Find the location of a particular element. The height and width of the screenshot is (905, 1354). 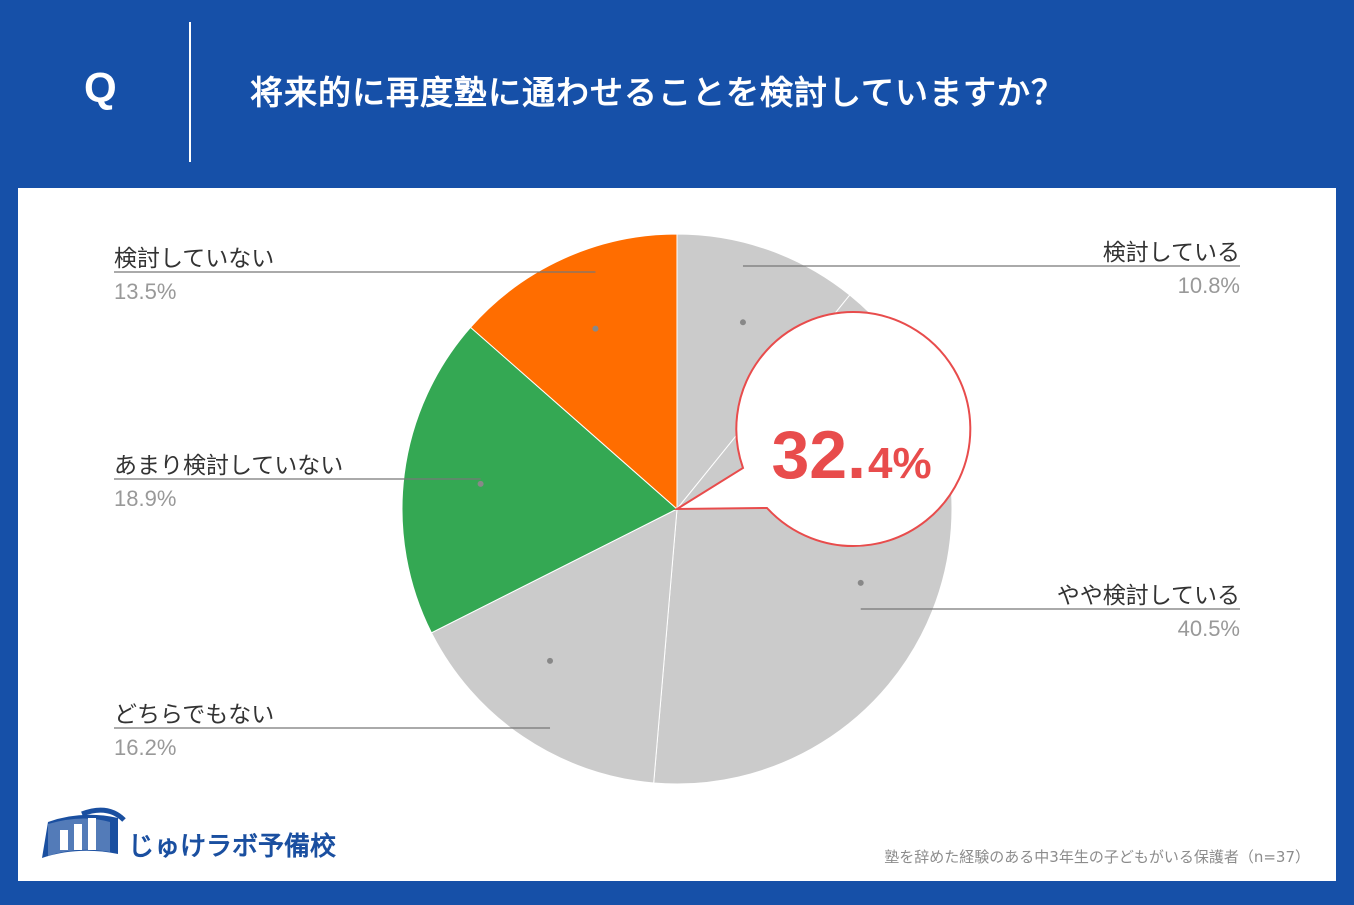

slice-percent: 10.8% is located at coordinates (1209, 285).